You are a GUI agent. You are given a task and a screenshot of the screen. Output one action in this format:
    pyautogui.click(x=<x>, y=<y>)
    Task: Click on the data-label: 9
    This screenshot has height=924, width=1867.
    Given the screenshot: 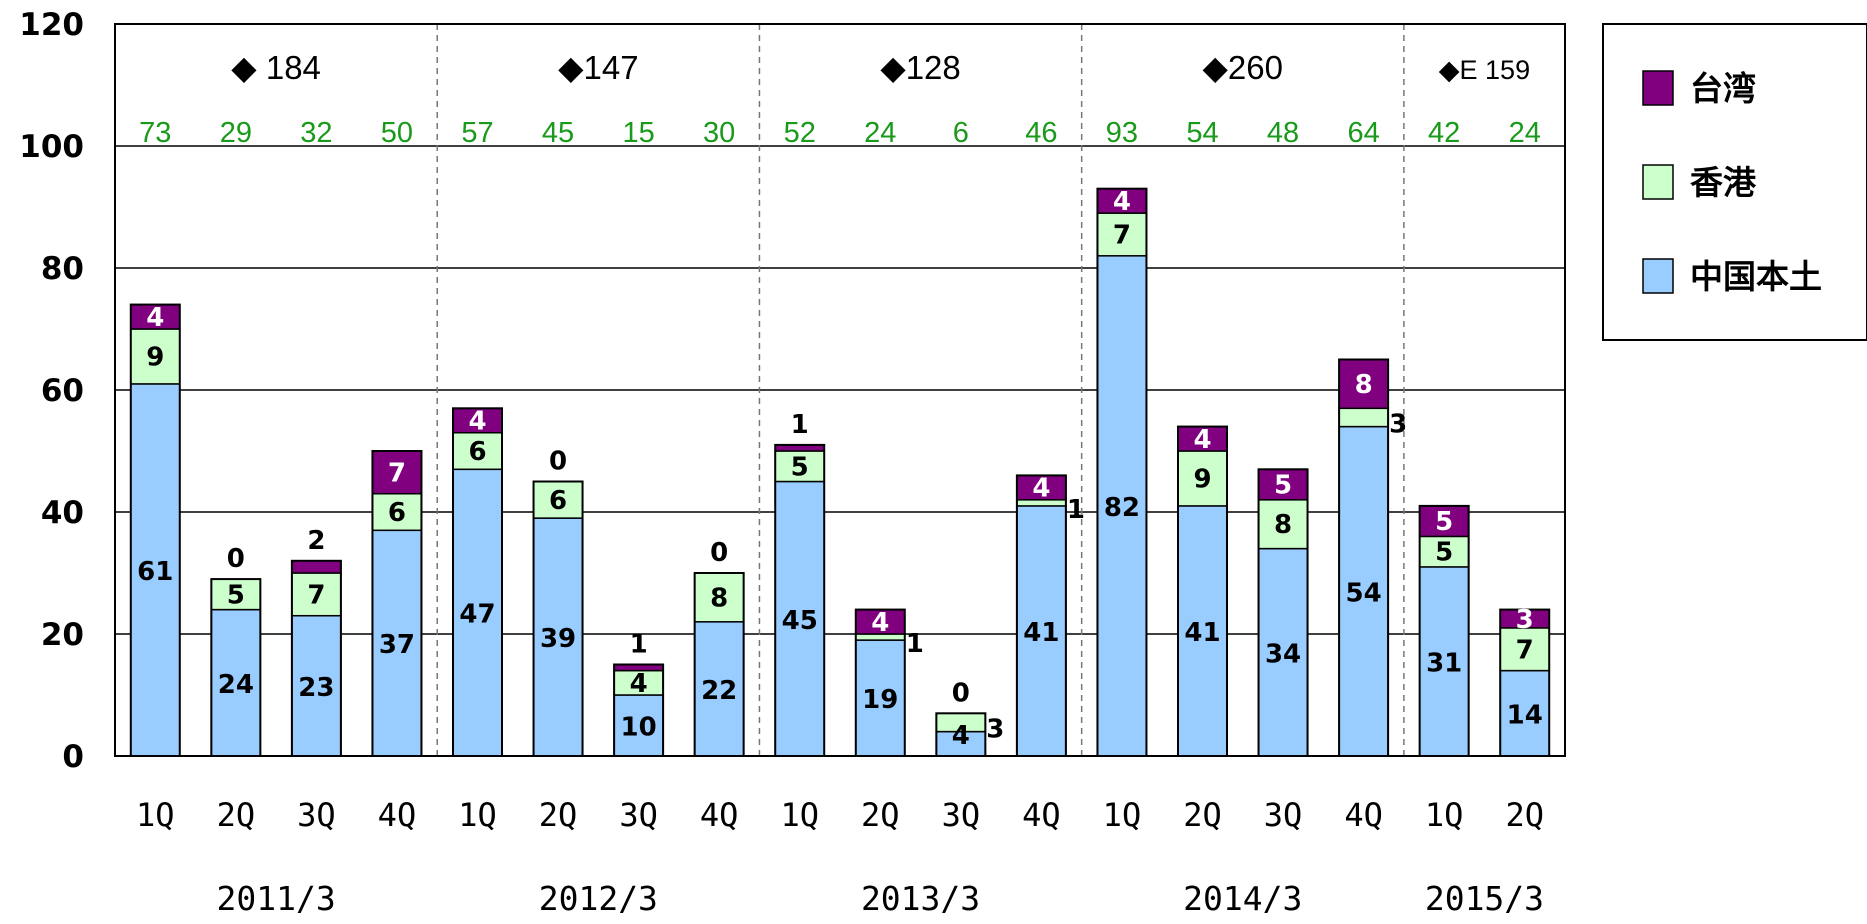 What is the action you would take?
    pyautogui.click(x=155, y=357)
    